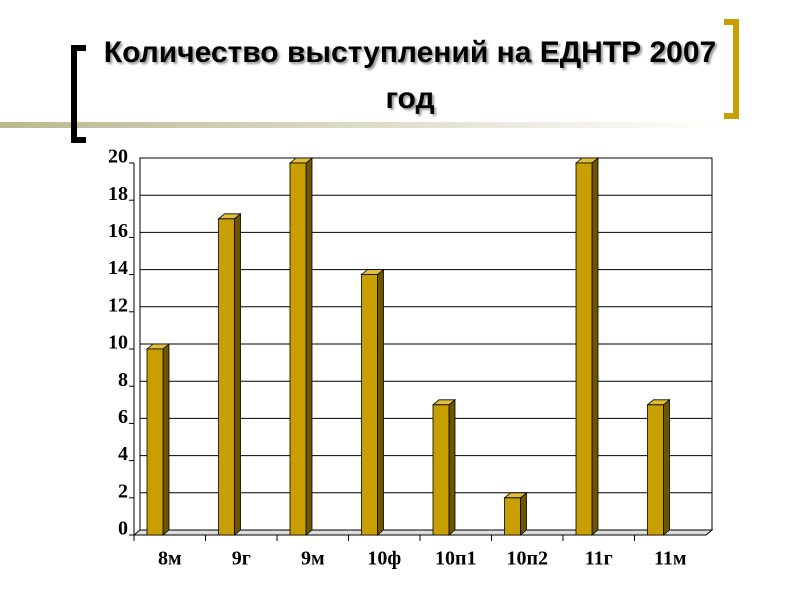 The image size is (800, 600). I want to click on x-tick-label: 10п1, so click(456, 559).